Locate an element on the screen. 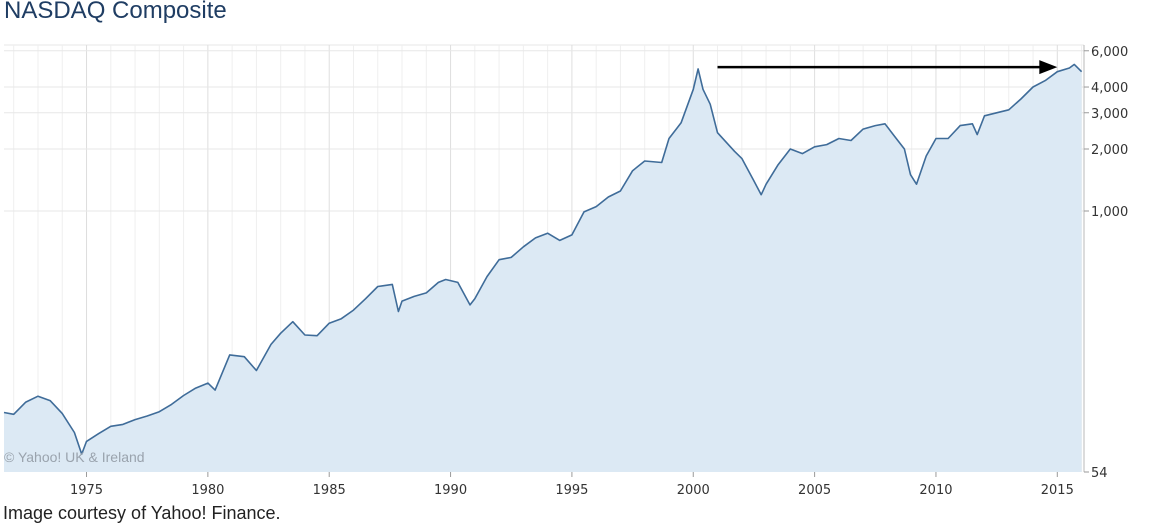  x-tick-label: 1975 is located at coordinates (86, 490).